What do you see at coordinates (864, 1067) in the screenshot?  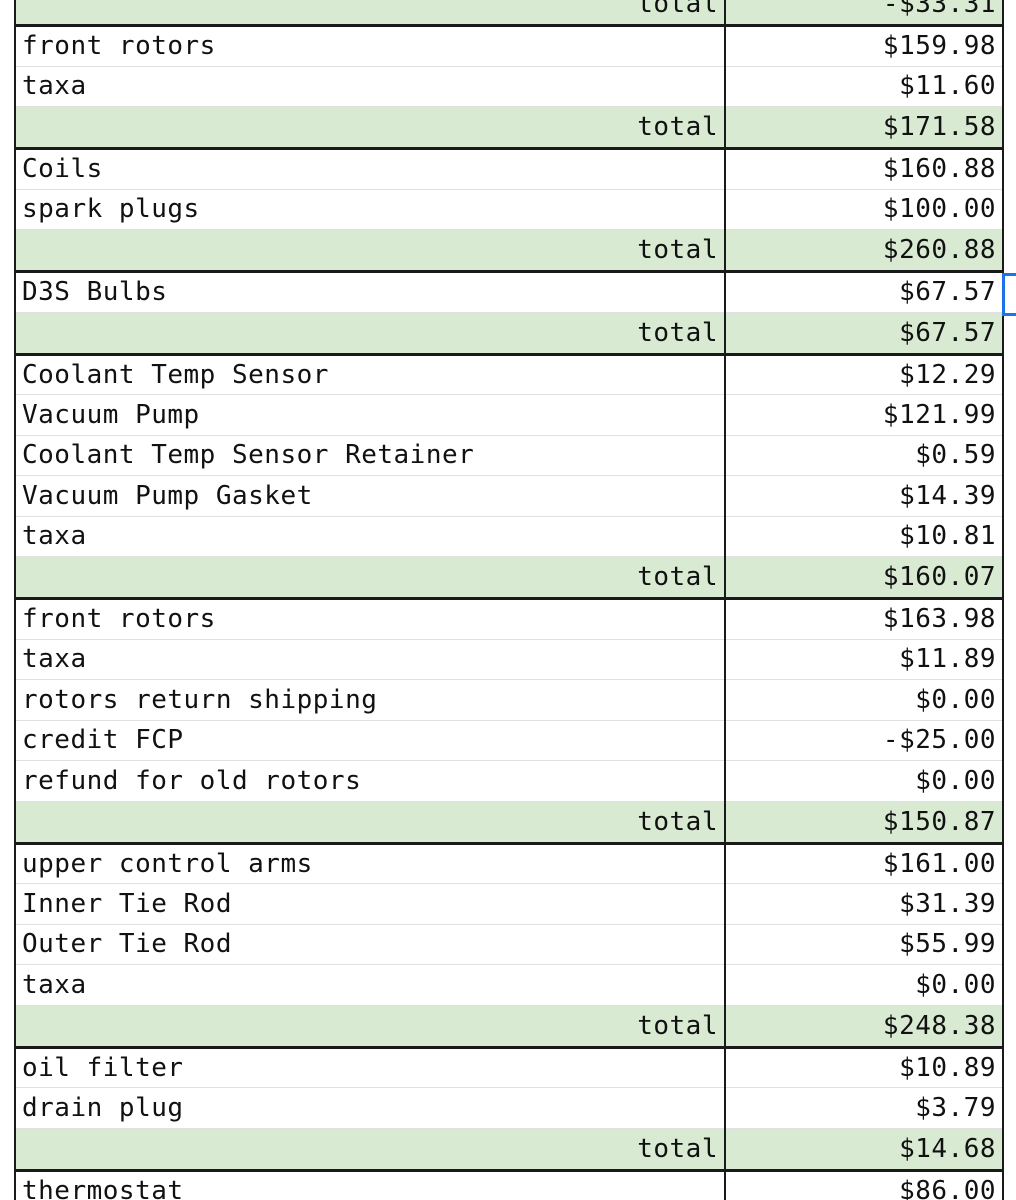 I see `item-amount-cell: $10.89` at bounding box center [864, 1067].